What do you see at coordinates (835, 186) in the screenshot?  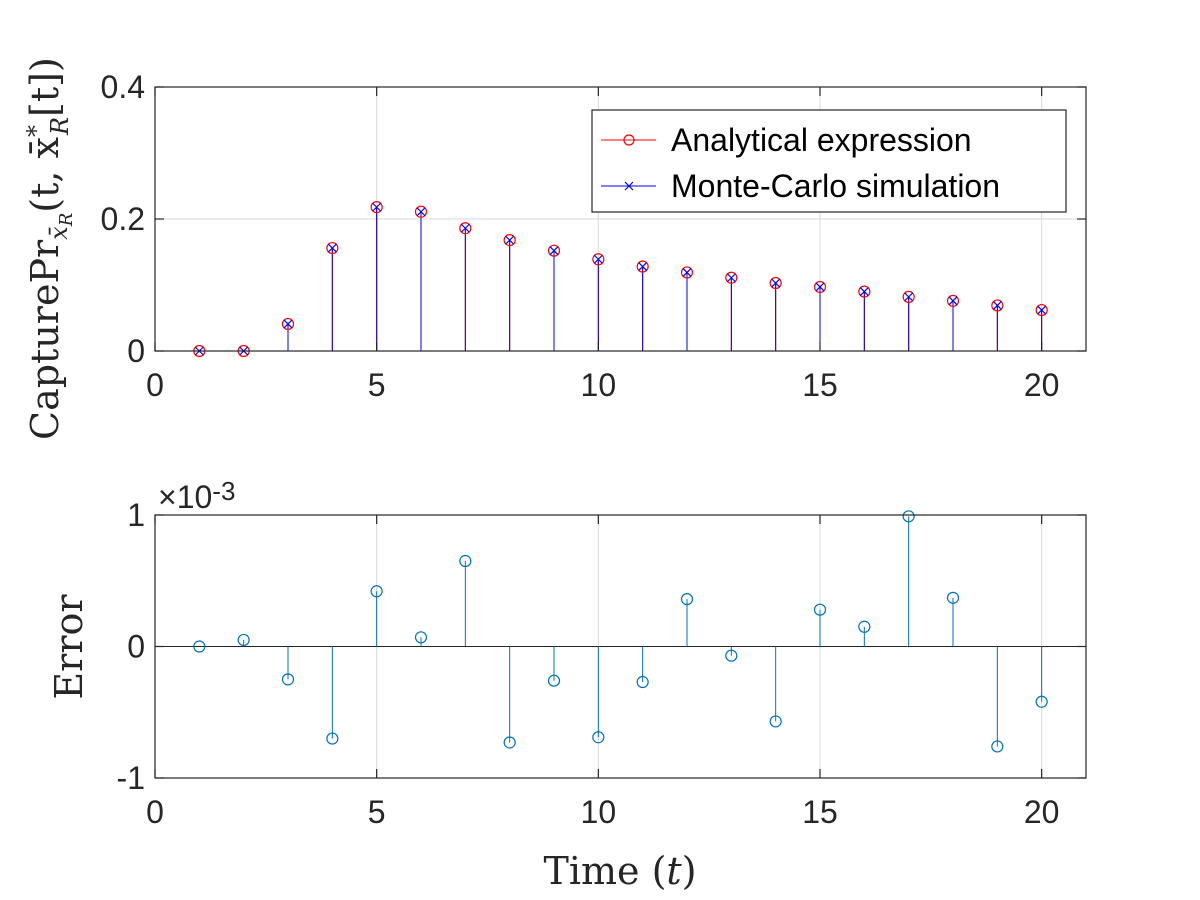 I see `legend-montecarlo-label: Monte-Carlo simulation` at bounding box center [835, 186].